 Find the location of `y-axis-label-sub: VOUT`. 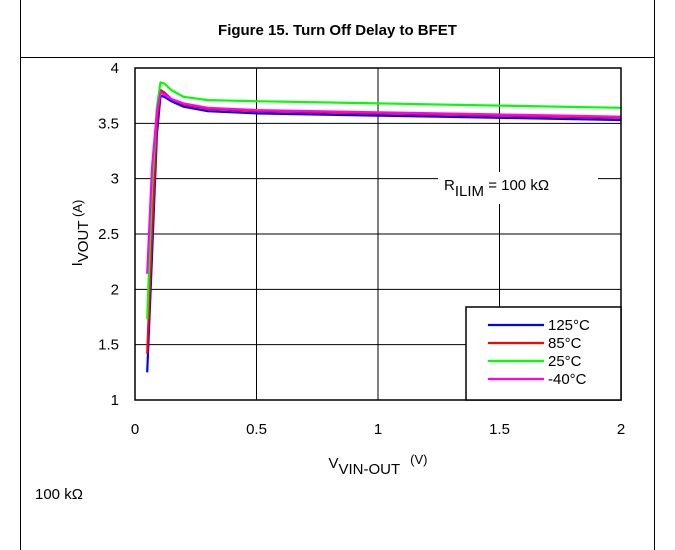

y-axis-label-sub: VOUT is located at coordinates (83, 242).